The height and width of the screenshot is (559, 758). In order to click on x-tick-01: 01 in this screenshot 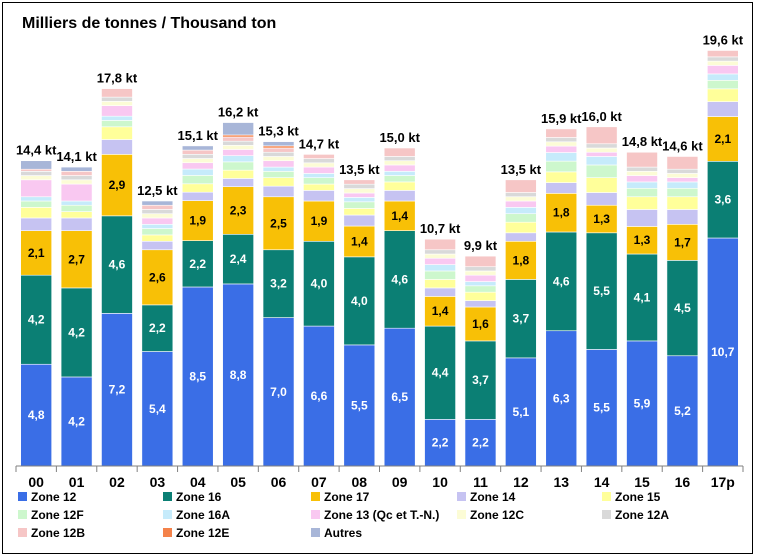, I will do `click(77, 482)`.